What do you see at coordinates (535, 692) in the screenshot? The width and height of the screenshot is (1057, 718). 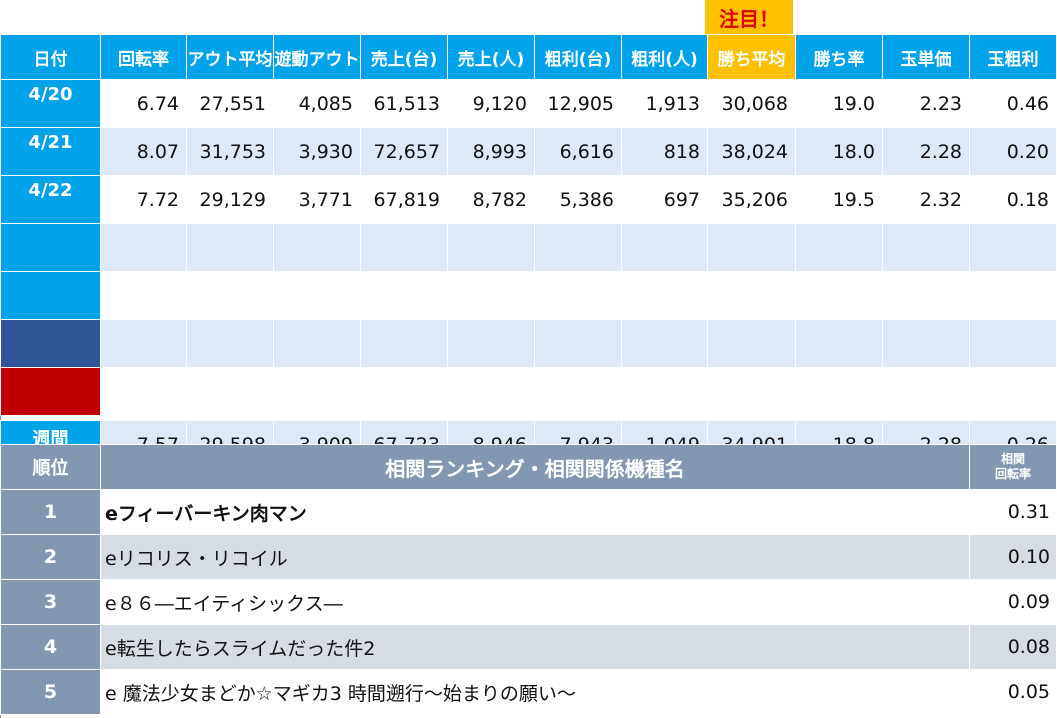 I see `machine-name: e 魔法少女まどか☆マギカ3 時間遡行～始まりの願い～` at bounding box center [535, 692].